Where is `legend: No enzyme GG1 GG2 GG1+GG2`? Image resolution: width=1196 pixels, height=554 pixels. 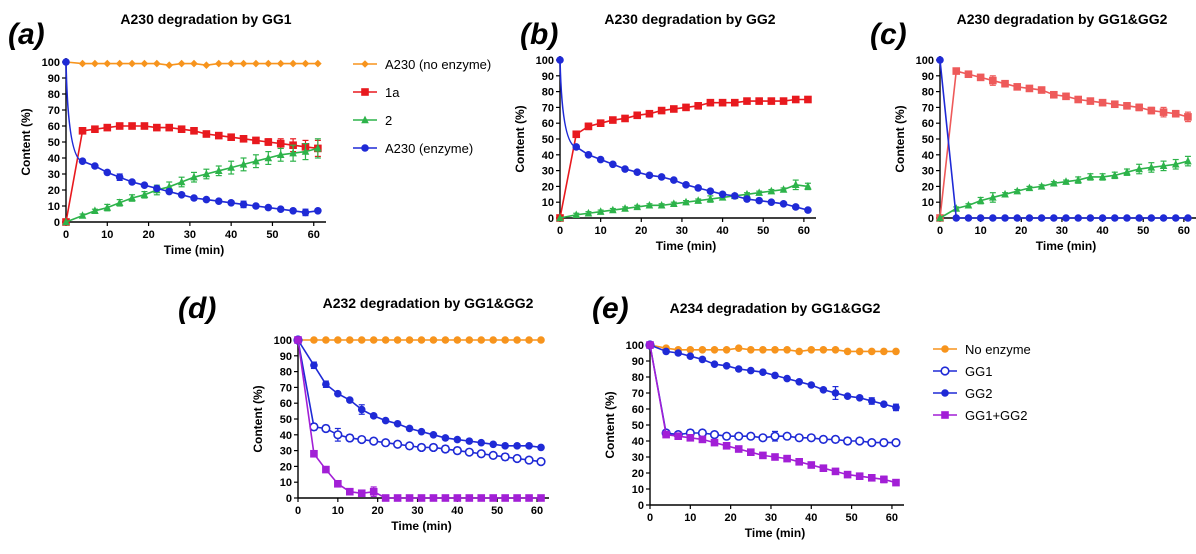 legend: No enzyme GG1 GG2 GG1+GG2 is located at coordinates (982, 382).